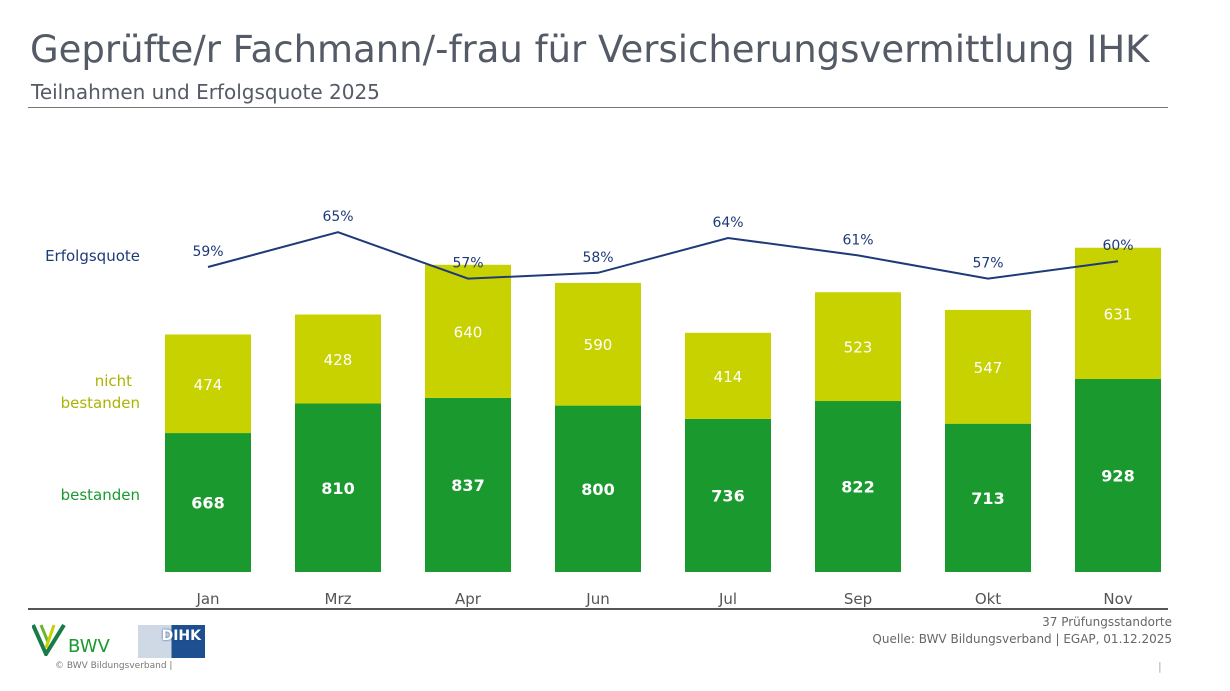 The width and height of the screenshot is (1230, 691). Describe the element at coordinates (663, 255) in the screenshot. I see `erfolgsquote-line` at that location.